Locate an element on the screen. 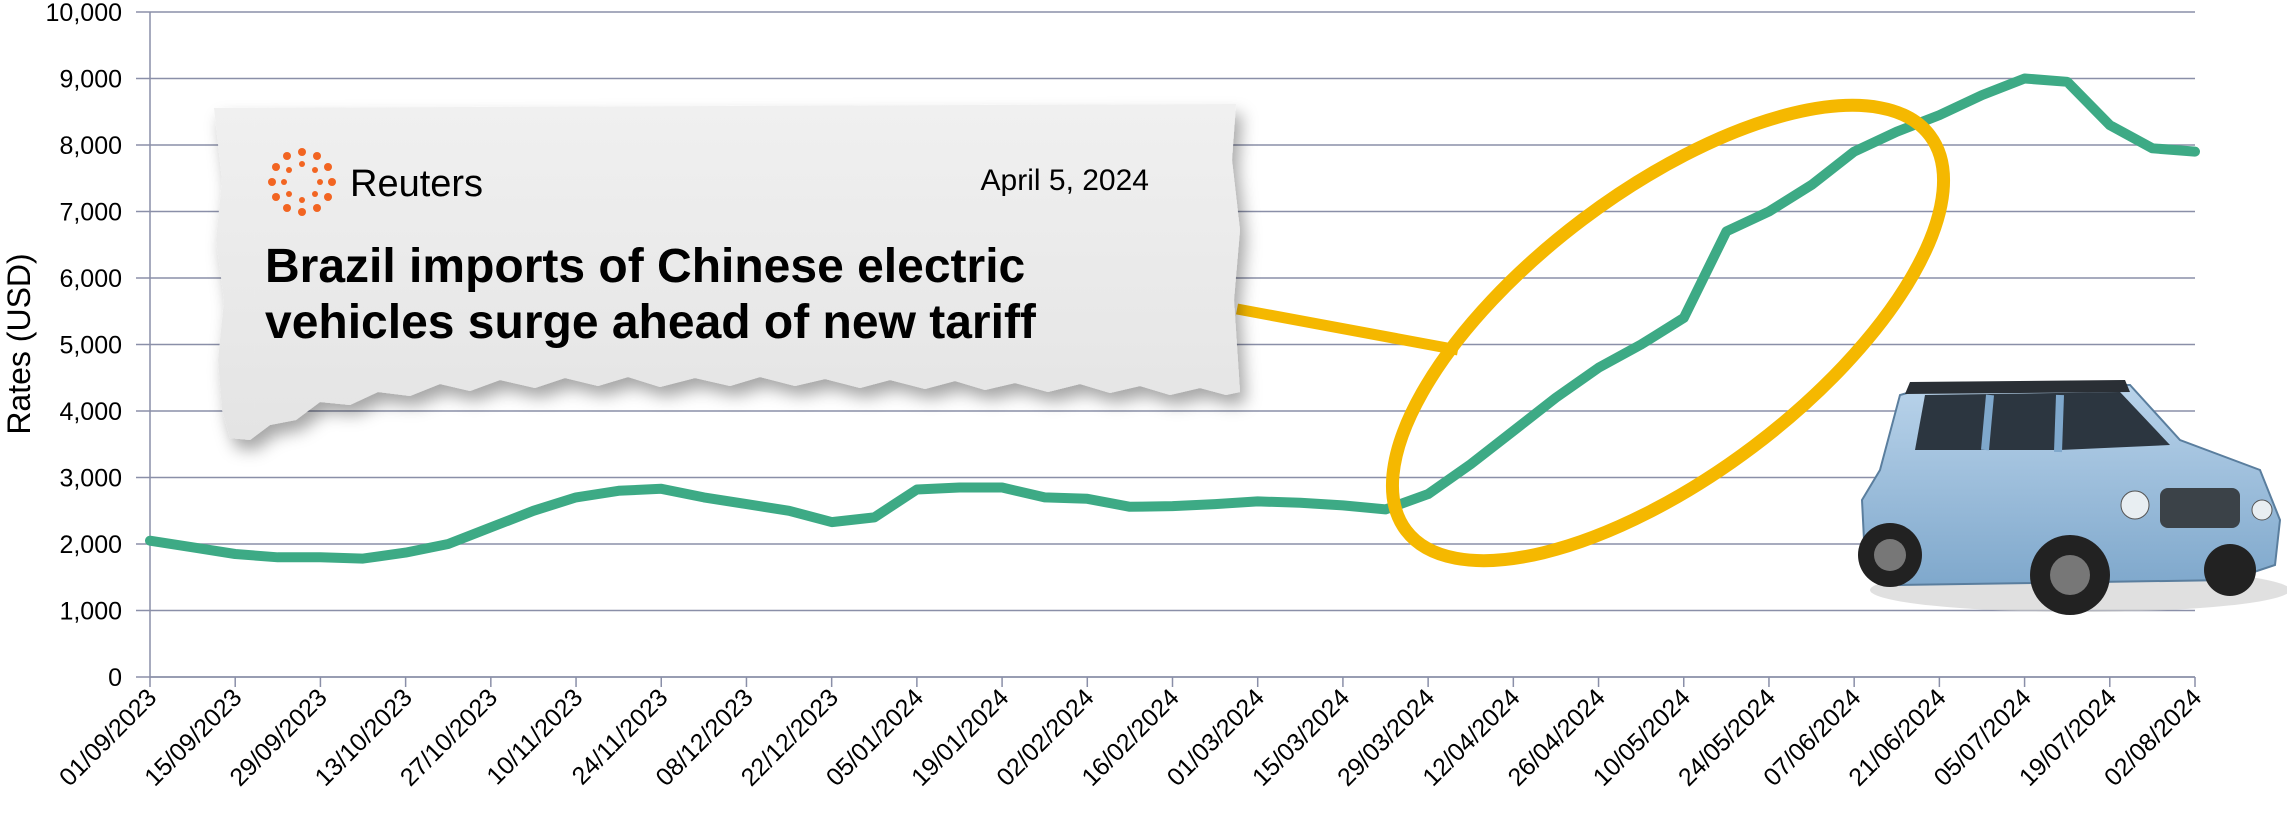  y-tick-label: 6,000 is located at coordinates (90, 279).